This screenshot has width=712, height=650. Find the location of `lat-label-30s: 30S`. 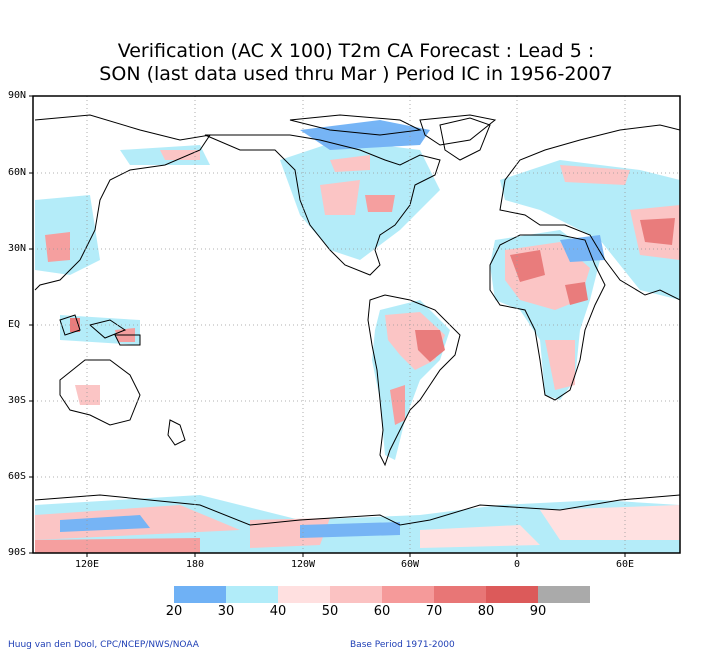

lat-label-30s: 30S is located at coordinates (17, 400).